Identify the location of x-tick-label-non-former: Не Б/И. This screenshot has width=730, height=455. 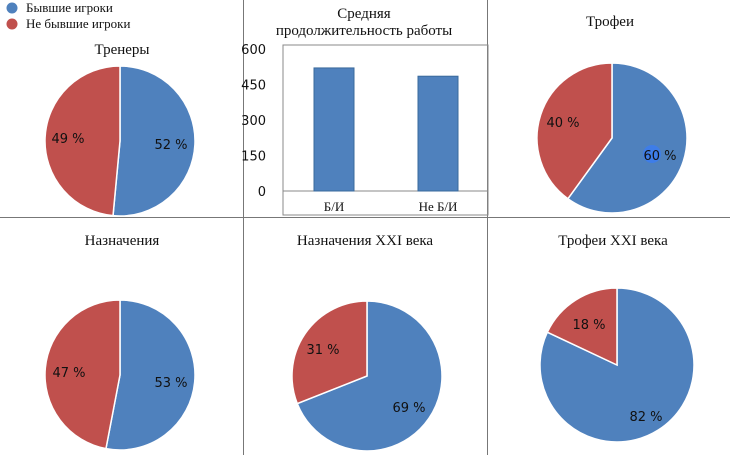
(438, 206).